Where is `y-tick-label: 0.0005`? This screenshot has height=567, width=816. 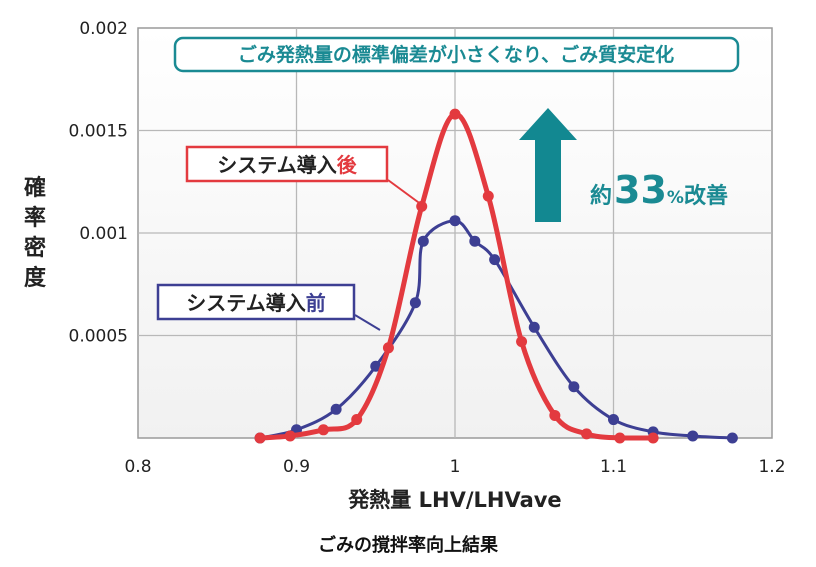
y-tick-label: 0.0005 is located at coordinates (98, 337).